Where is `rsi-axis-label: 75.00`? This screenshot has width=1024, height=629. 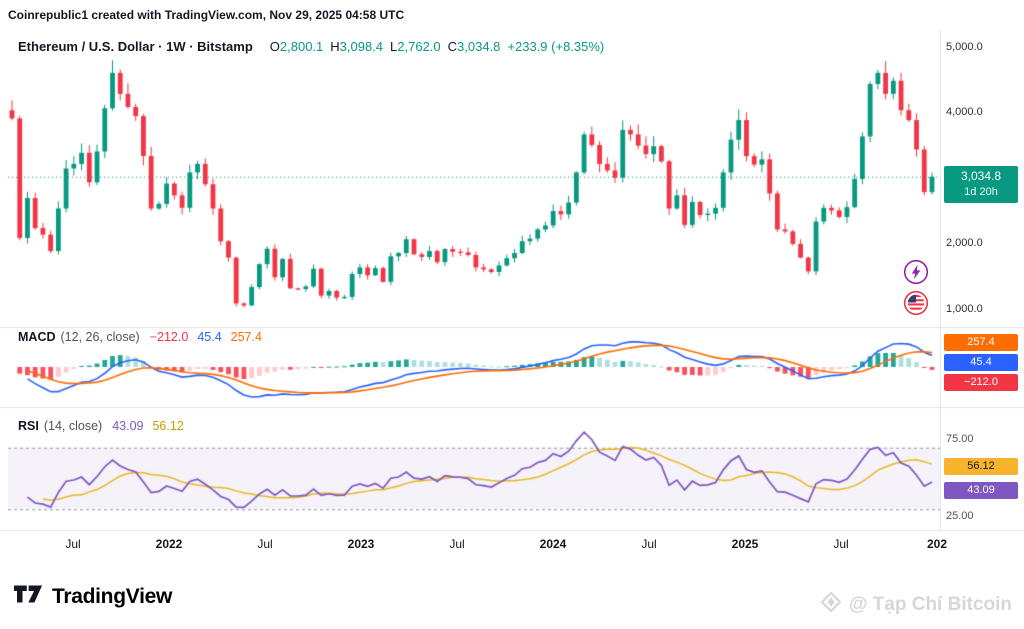
rsi-axis-label: 75.00 is located at coordinates (960, 439).